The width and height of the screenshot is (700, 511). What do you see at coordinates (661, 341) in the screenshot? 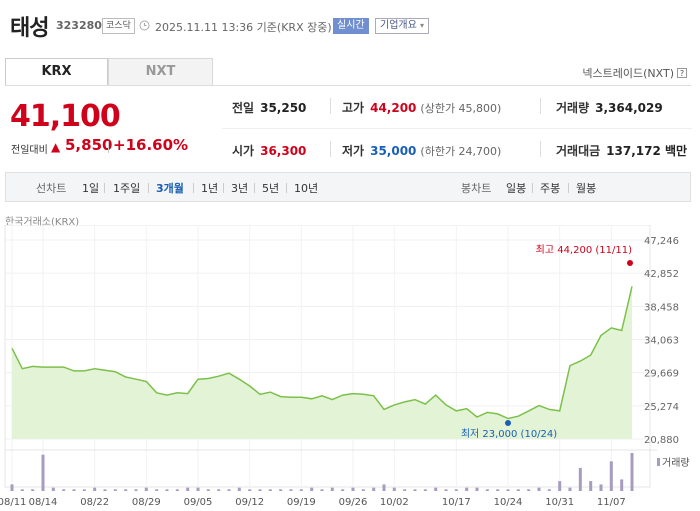
I see `y-tick-label: 34,063` at bounding box center [661, 341].